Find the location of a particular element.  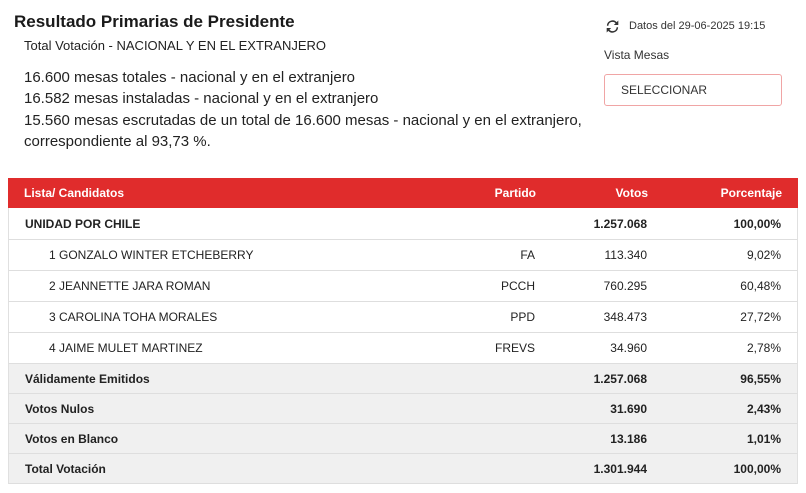

list-name: UNIDAD POR CHILE is located at coordinates (83, 223).